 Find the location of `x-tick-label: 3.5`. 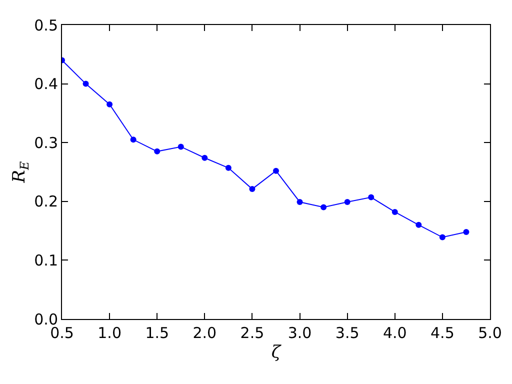

x-tick-label: 3.5 is located at coordinates (347, 333).